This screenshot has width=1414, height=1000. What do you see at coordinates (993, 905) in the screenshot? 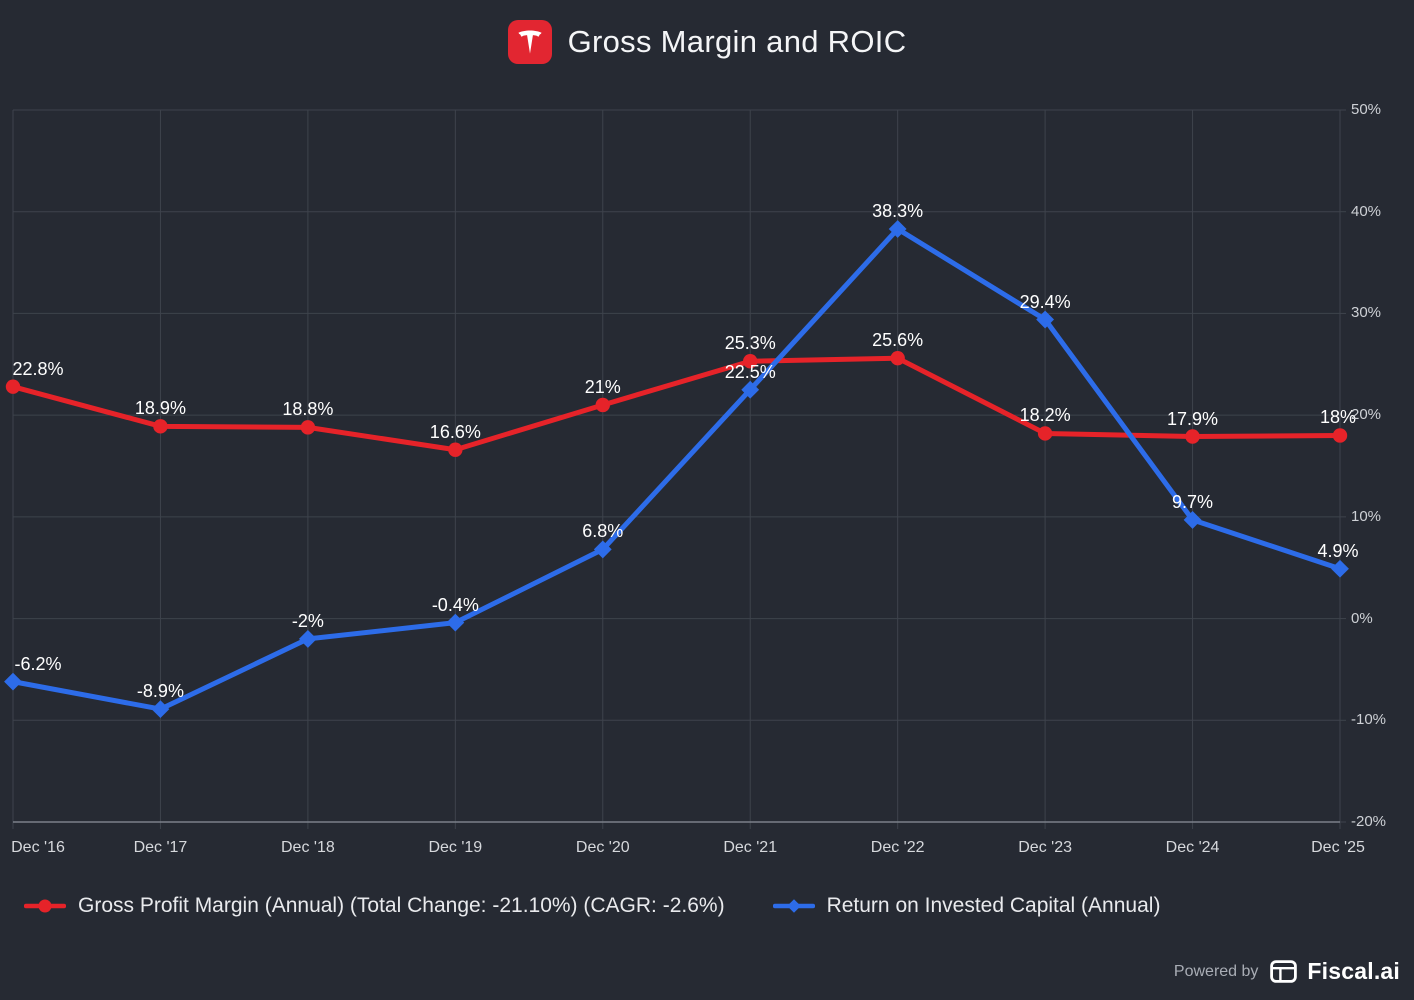
I see `legend-label-roic: Return on Invested Capital (Annual)` at bounding box center [993, 905].